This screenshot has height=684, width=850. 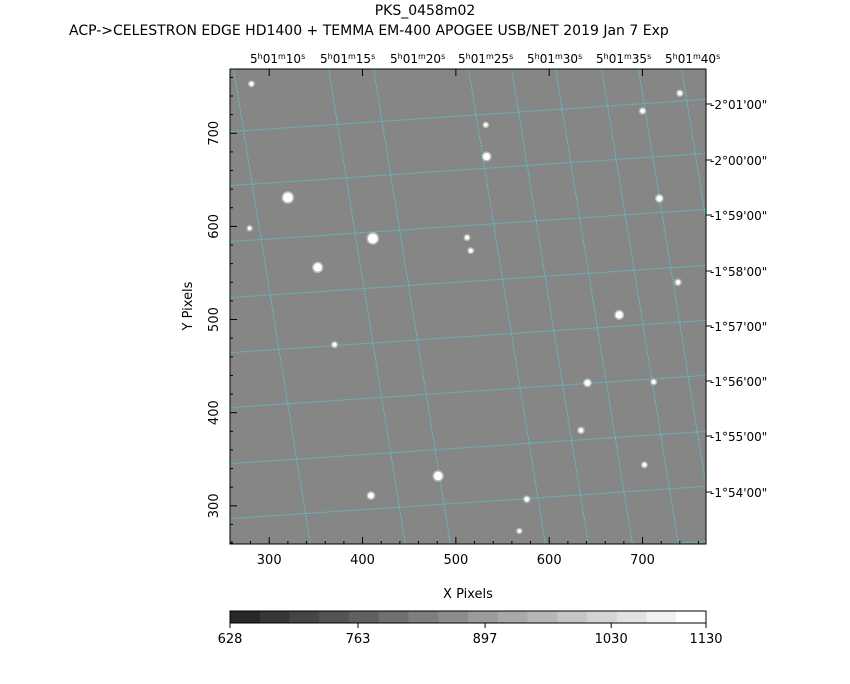 I want to click on colorbar-frame, so click(x=468, y=617).